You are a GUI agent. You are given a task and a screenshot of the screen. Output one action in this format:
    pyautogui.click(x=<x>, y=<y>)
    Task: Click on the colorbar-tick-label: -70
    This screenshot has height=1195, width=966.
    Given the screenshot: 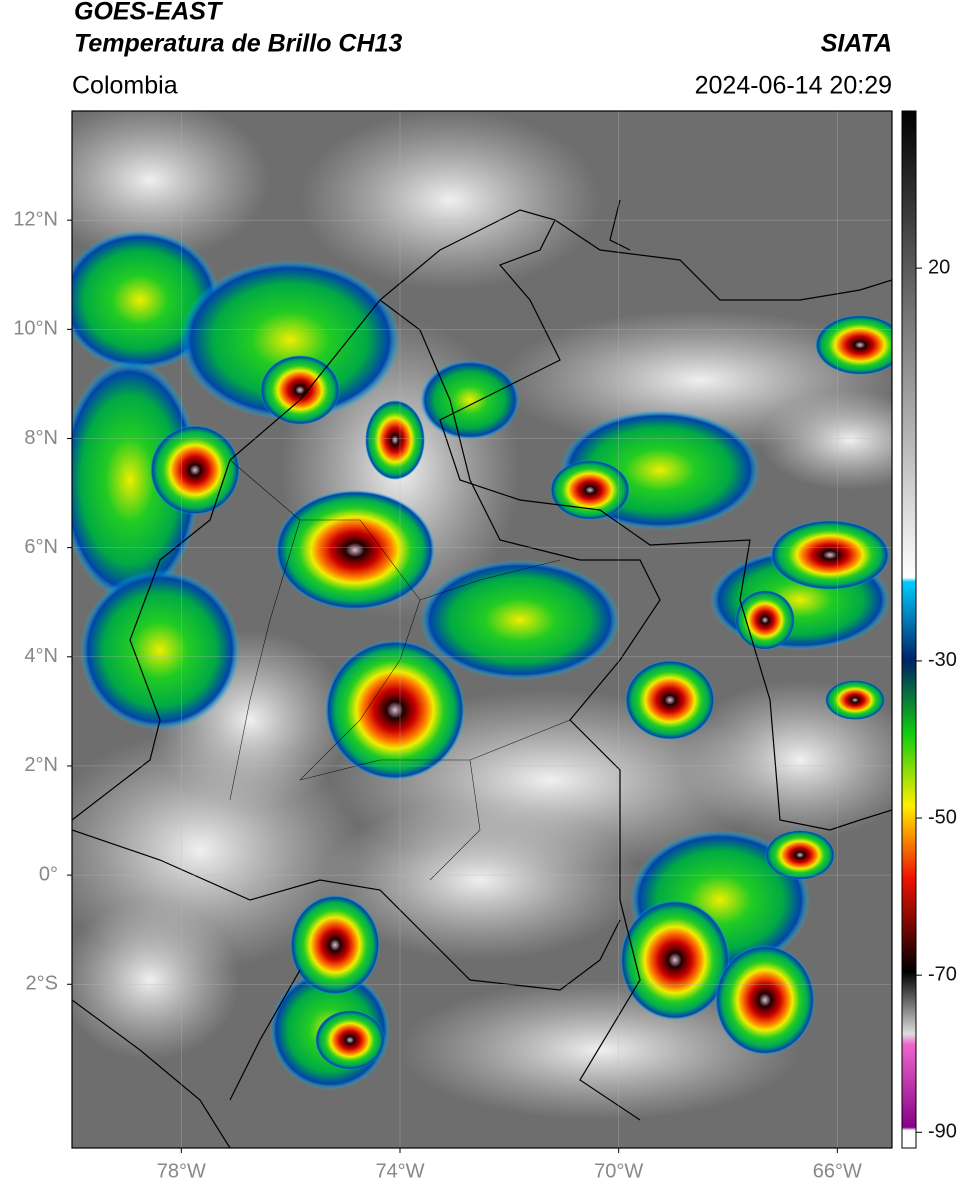 What is the action you would take?
    pyautogui.click(x=942, y=974)
    